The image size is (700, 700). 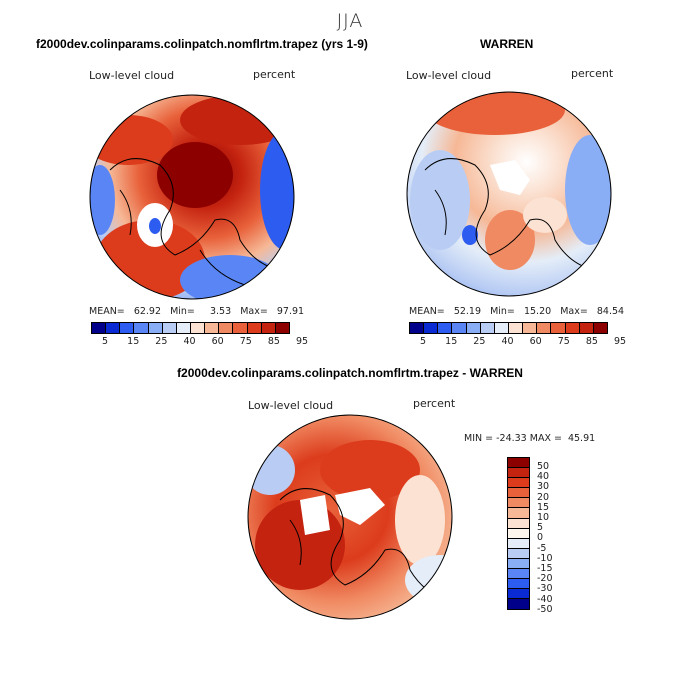 I want to click on right-variable-label: Low-level cloud, so click(x=449, y=75).